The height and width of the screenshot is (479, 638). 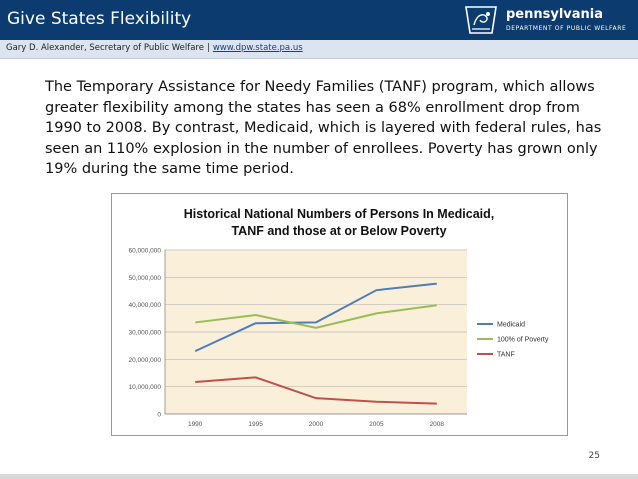 I want to click on y-tick-label: 30,000,000, so click(x=144, y=333).